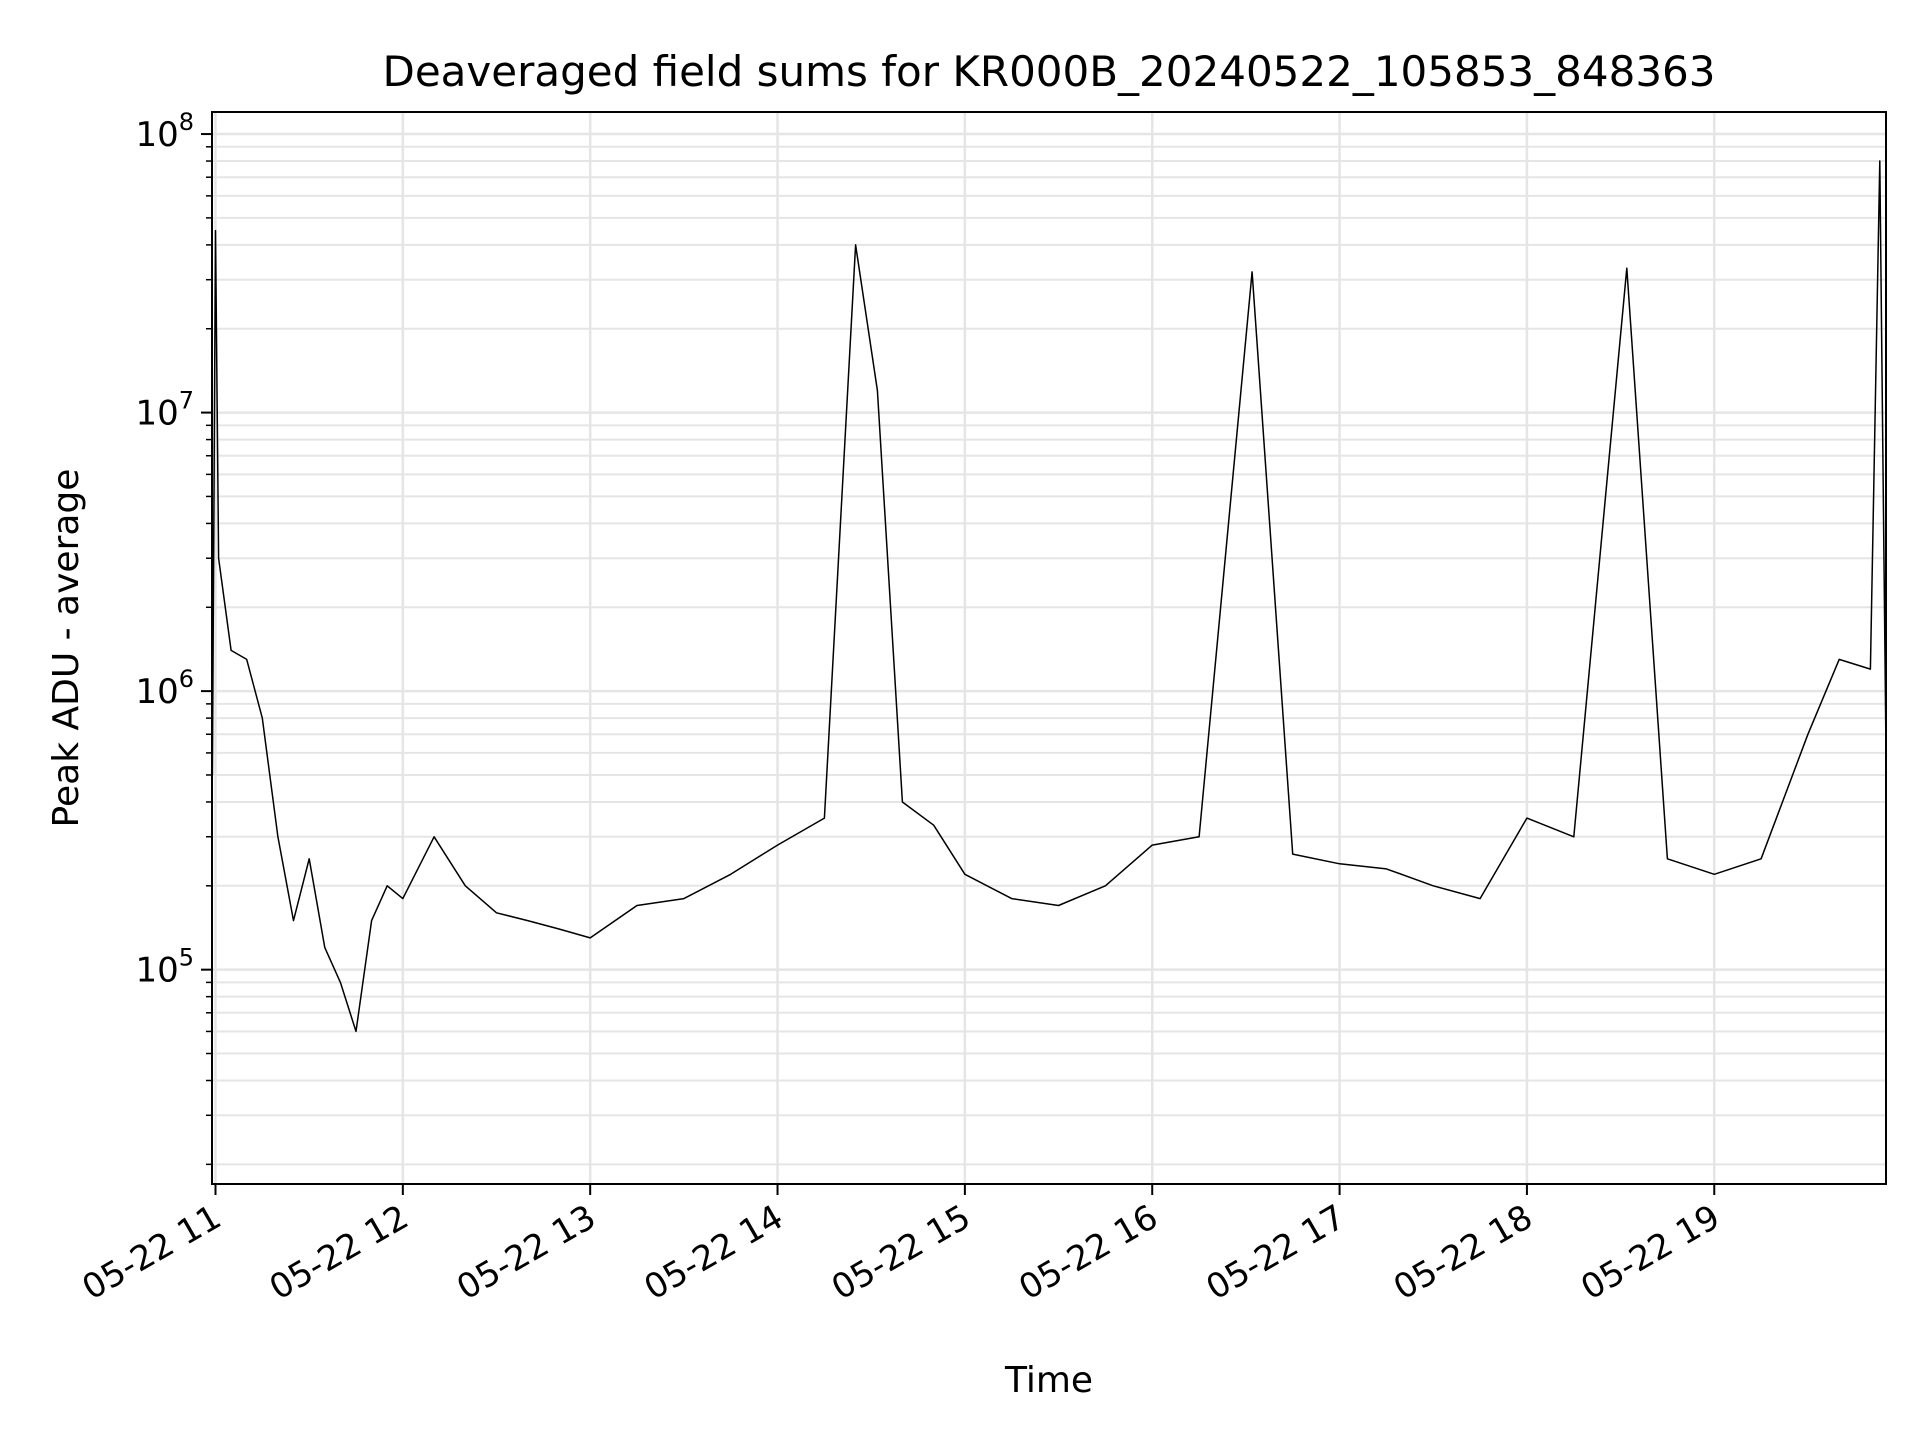 This screenshot has width=1920, height=1440. I want to click on y-tick-label-exponent: 8, so click(186, 122).